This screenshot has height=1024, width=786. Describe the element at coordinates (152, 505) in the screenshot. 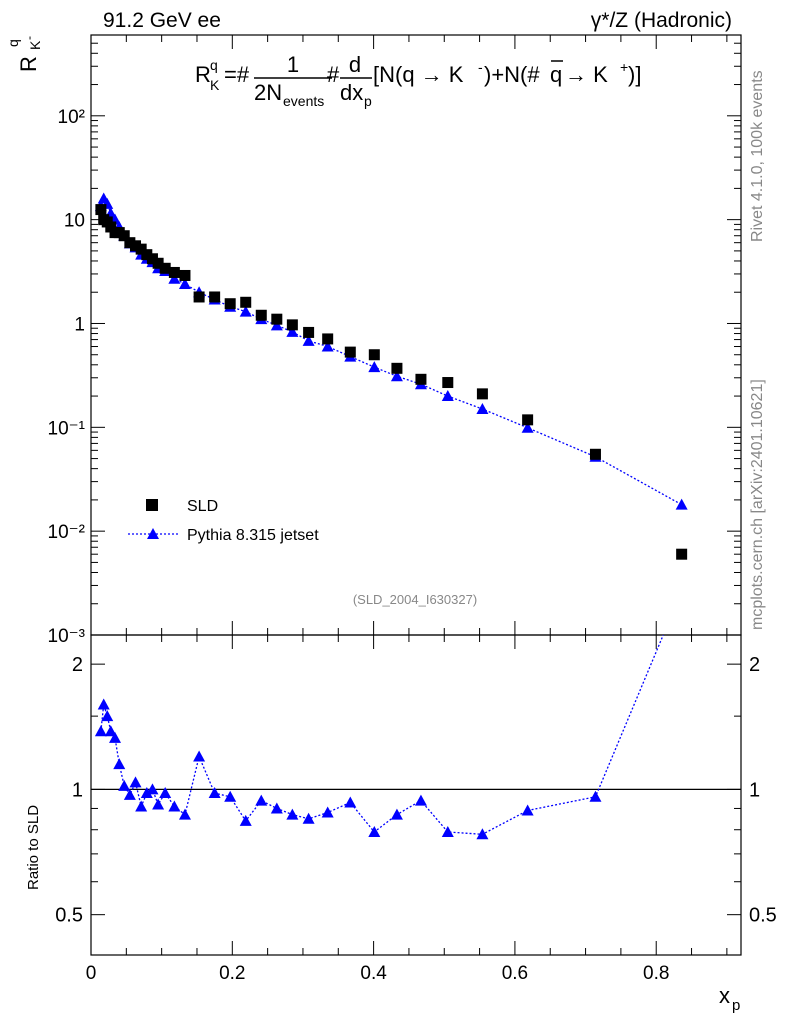

I see `legend-sld-marker` at that location.